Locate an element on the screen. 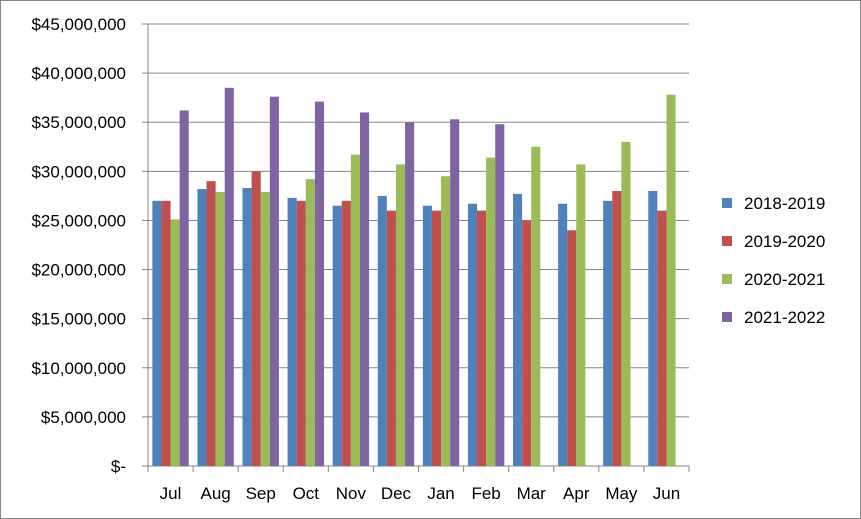 The width and height of the screenshot is (861, 519). x-tick-label: Jun is located at coordinates (666, 493).